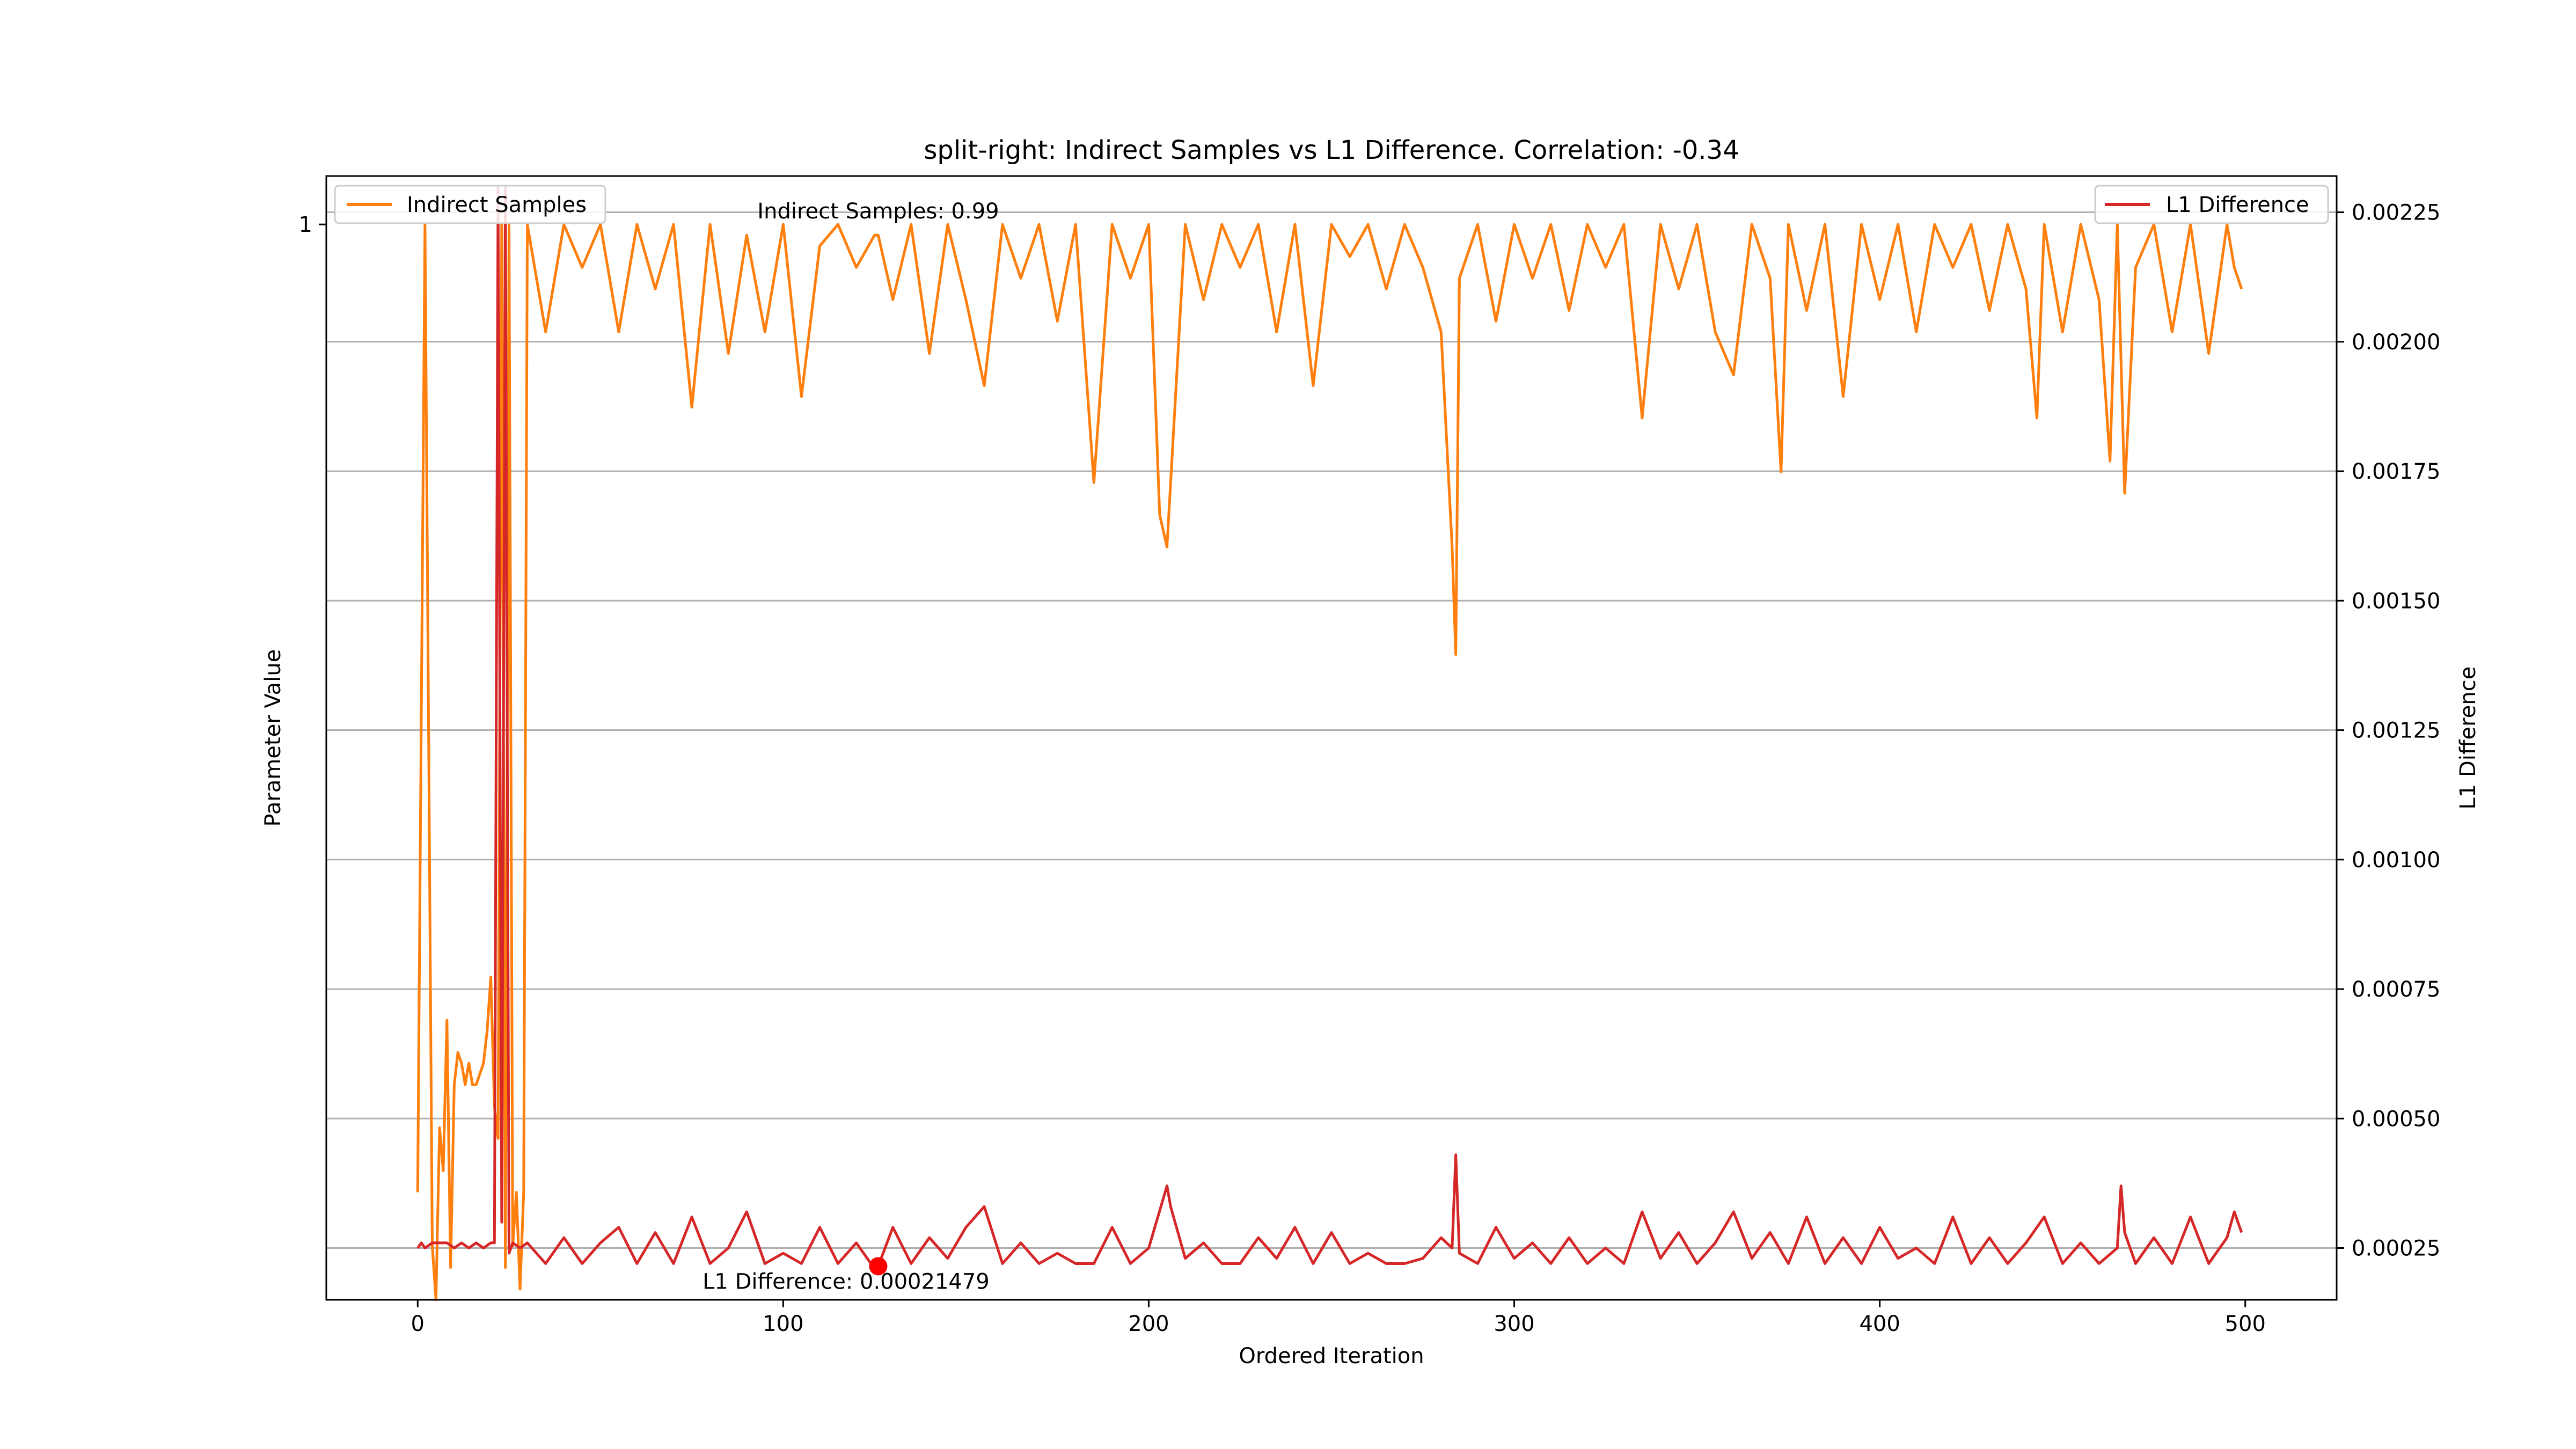 The height and width of the screenshot is (1449, 2576). Describe the element at coordinates (846, 1281) in the screenshot. I see `l1-difference-annotation: L1 Difference: 0.00021479` at that location.